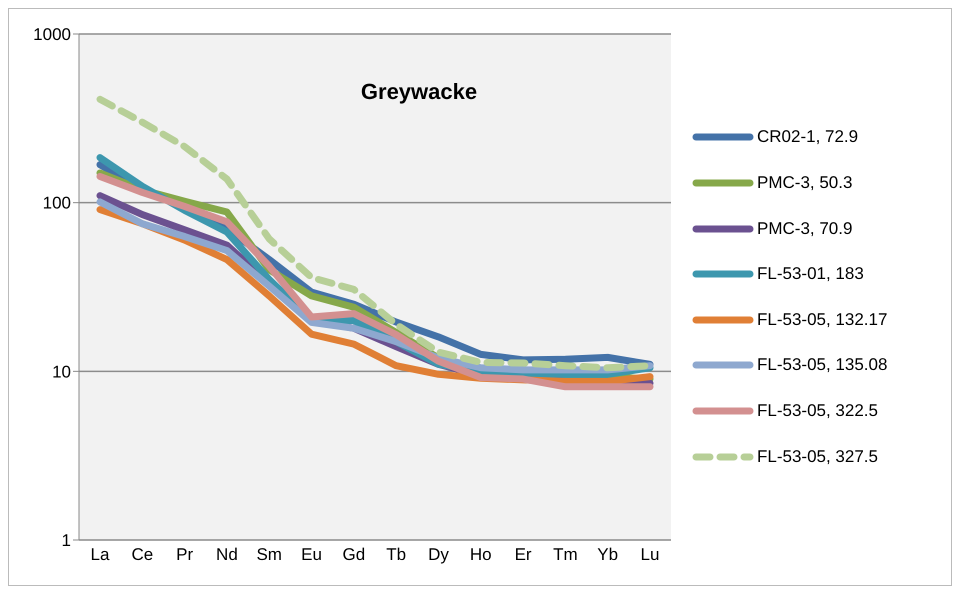 The width and height of the screenshot is (958, 592). Describe the element at coordinates (56, 203) in the screenshot. I see `y-tick-label: 100` at that location.